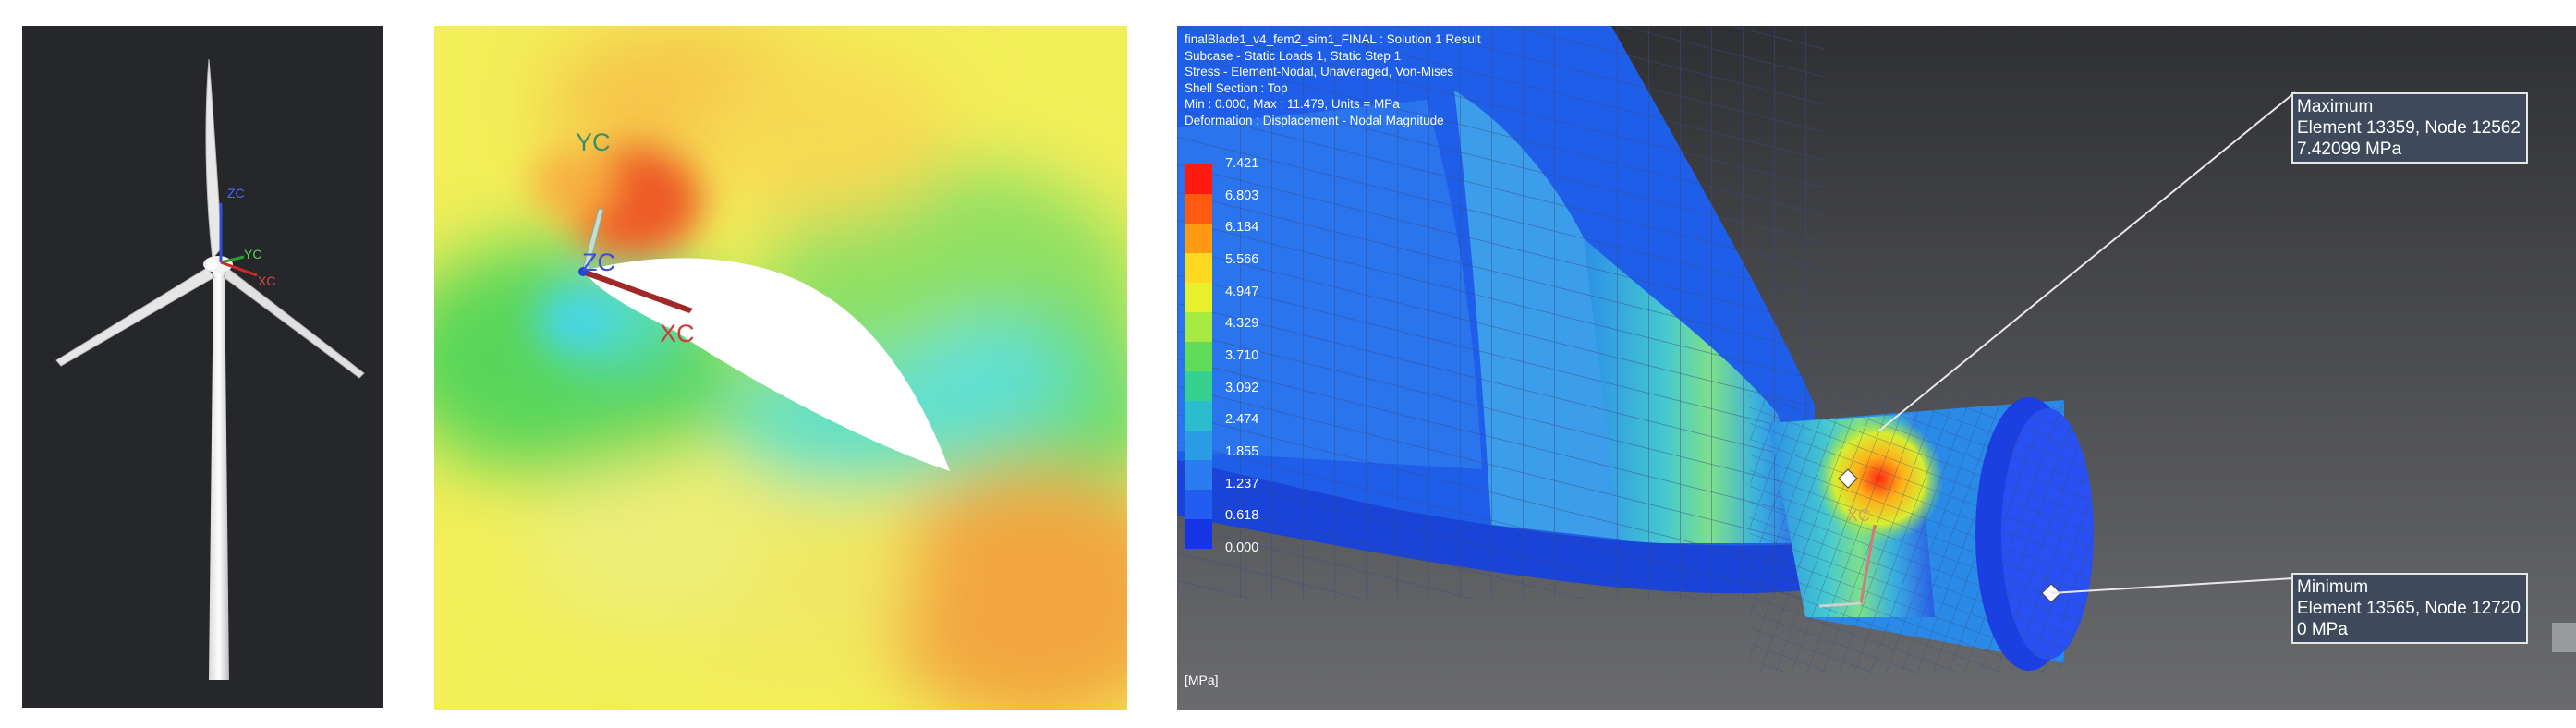 The image size is (2576, 728). What do you see at coordinates (1202, 680) in the screenshot?
I see `legend-unit: [MPa]` at bounding box center [1202, 680].